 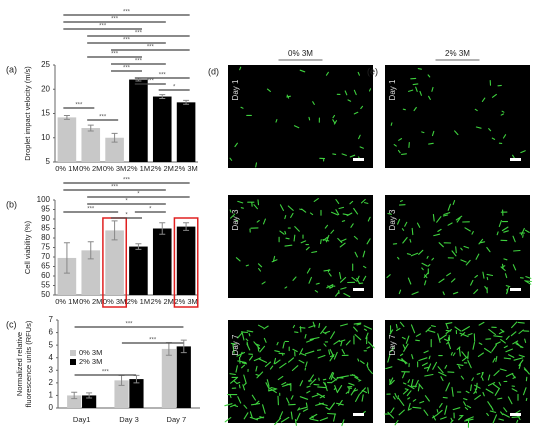 What do you see at coordinates (45, 113) in the screenshot?
I see `y-tick-label: 15` at bounding box center [45, 113].